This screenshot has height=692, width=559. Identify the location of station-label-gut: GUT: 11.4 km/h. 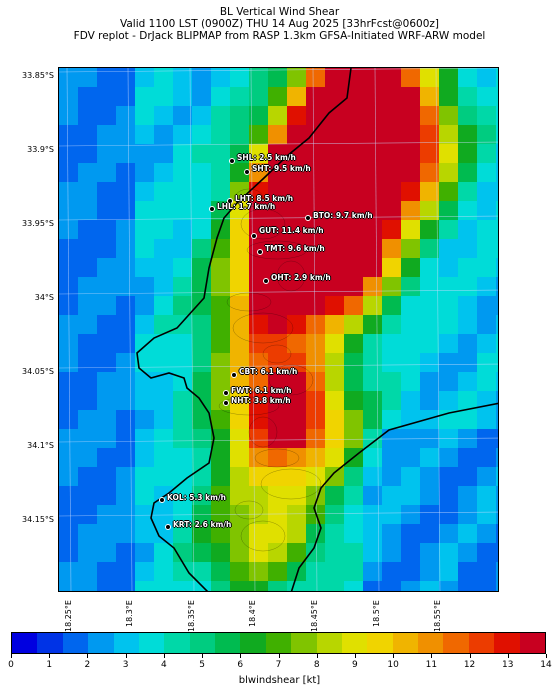
(291, 230).